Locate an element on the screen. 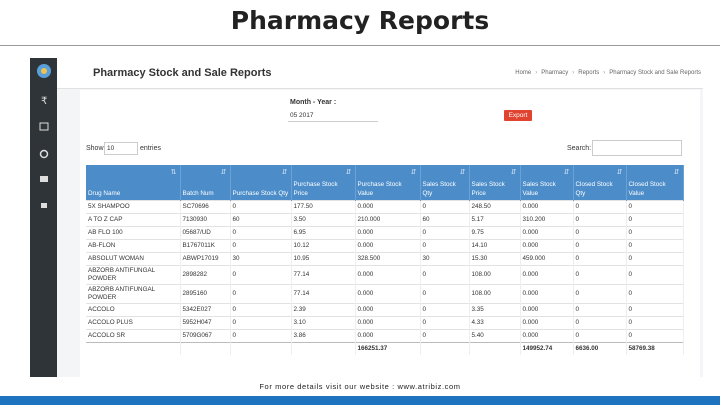 The image size is (720, 405). footer-bar is located at coordinates (360, 400).